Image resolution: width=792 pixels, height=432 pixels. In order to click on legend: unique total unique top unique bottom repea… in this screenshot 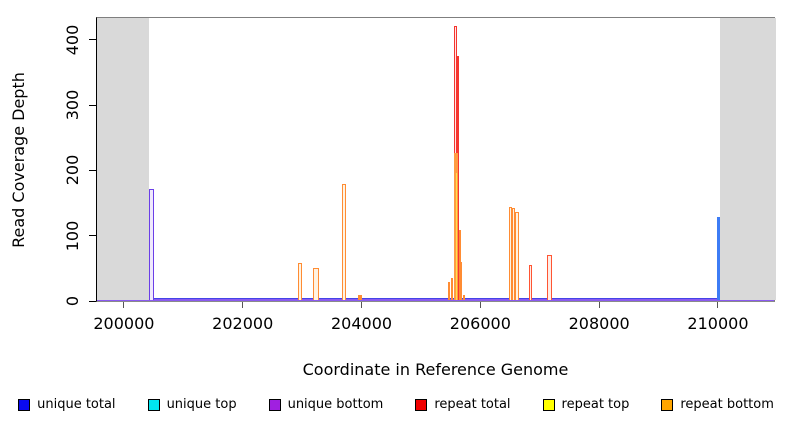, I will do `click(396, 404)`.